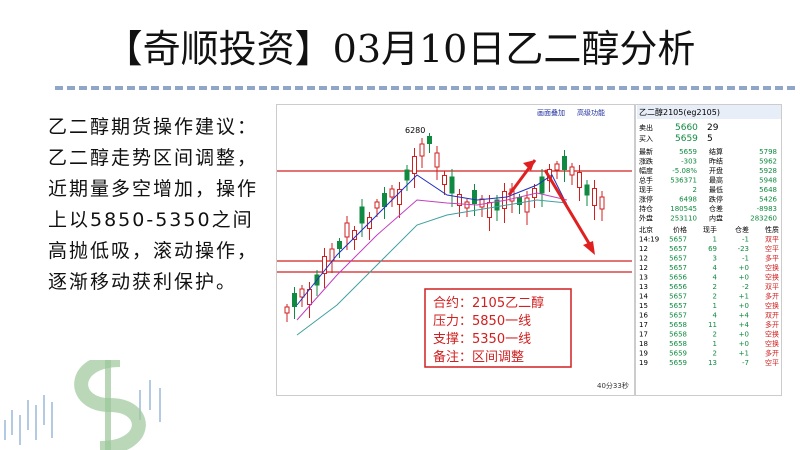  What do you see at coordinates (712, 325) in the screenshot?
I see `trade-cell: 11` at bounding box center [712, 325].